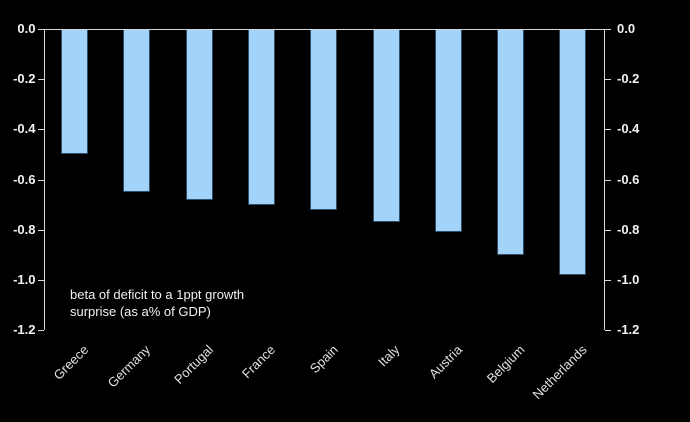 This screenshot has height=422, width=690. Describe the element at coordinates (559, 372) in the screenshot. I see `x-label-netherlands: Netherlands` at that location.